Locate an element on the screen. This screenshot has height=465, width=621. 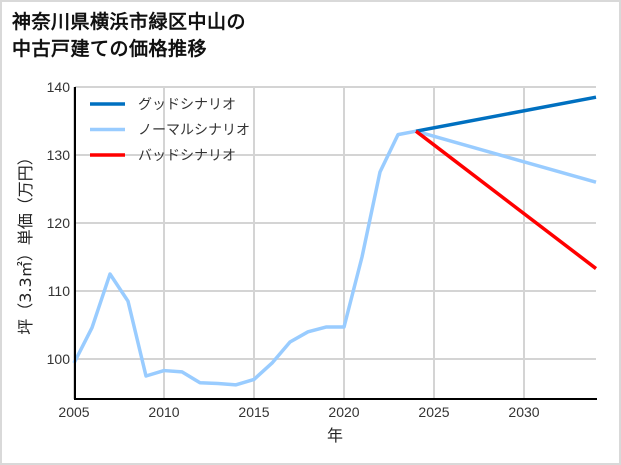
legend-label: グッドシナリオ is located at coordinates (187, 105).